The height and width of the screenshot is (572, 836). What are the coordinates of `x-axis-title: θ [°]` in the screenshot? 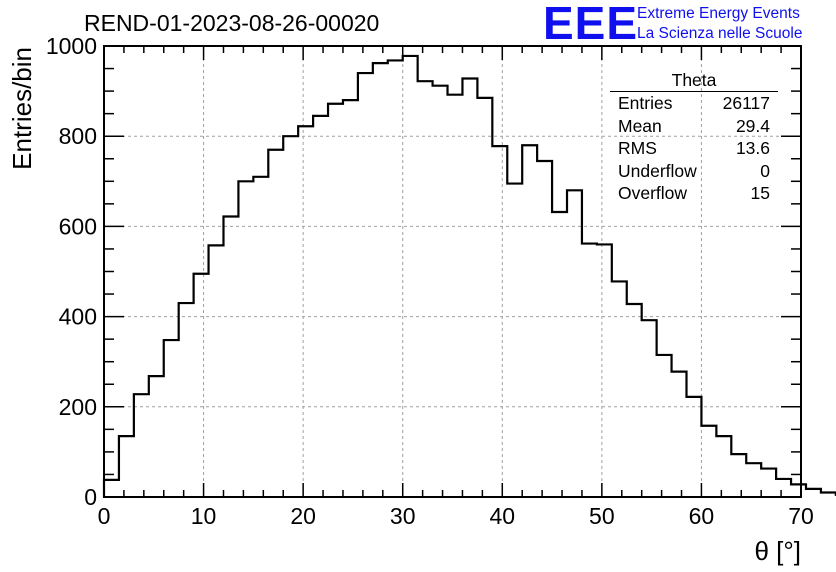 It's located at (777, 551).